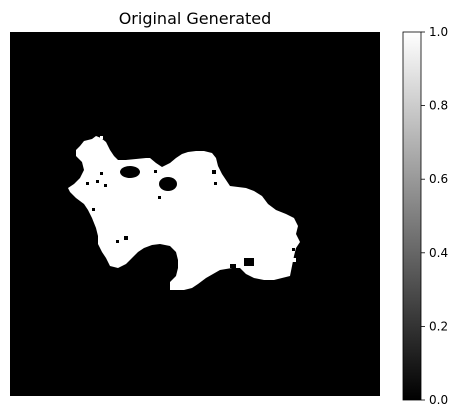  I want to click on colorbar-tick-label: 0.0, so click(438, 400).